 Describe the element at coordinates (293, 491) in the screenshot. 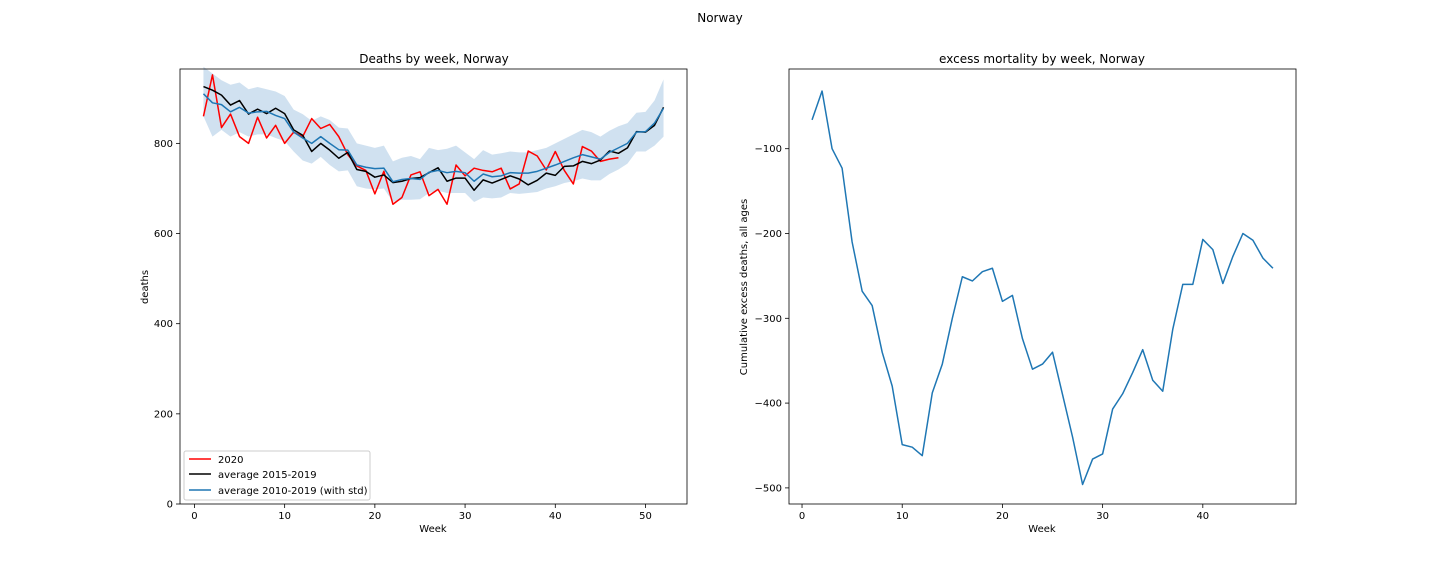

I see `legend-label-average-2010-2019: average 2010-2019 (with std)` at that location.